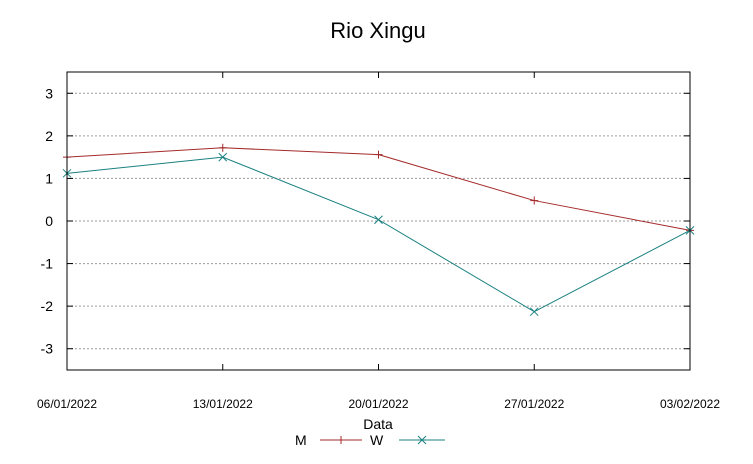  Describe the element at coordinates (407, 440) in the screenshot. I see `legend-item-w: W` at that location.